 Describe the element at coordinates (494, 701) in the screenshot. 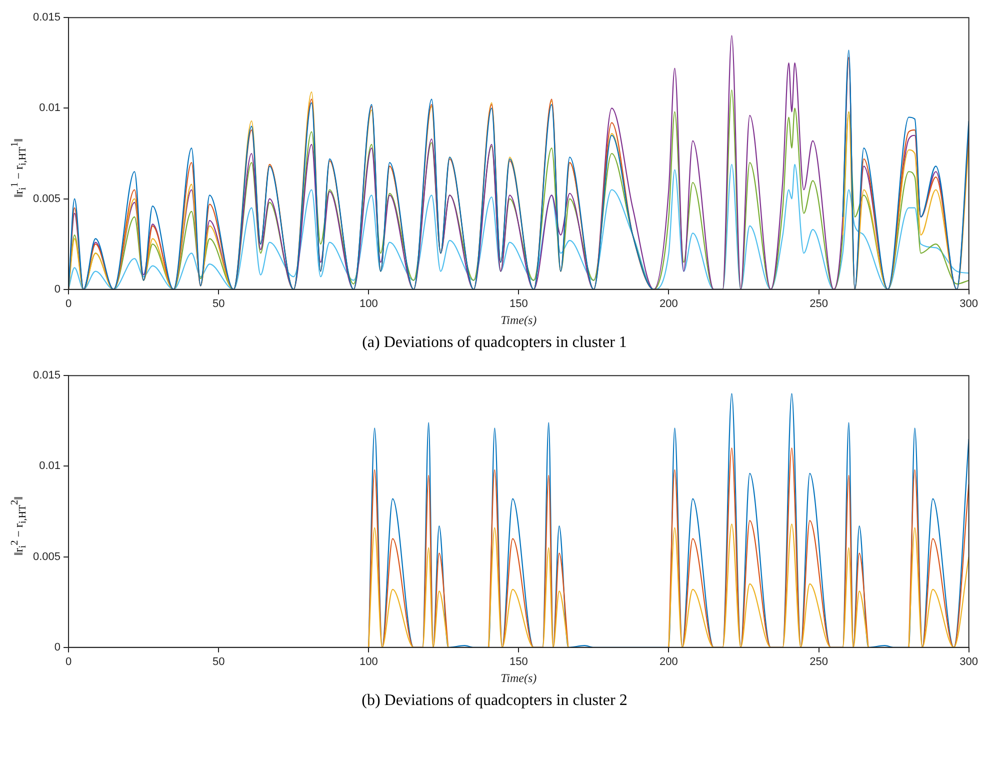

I see `text: (b) Deviations of quadcopters in cluster 2` at that location.